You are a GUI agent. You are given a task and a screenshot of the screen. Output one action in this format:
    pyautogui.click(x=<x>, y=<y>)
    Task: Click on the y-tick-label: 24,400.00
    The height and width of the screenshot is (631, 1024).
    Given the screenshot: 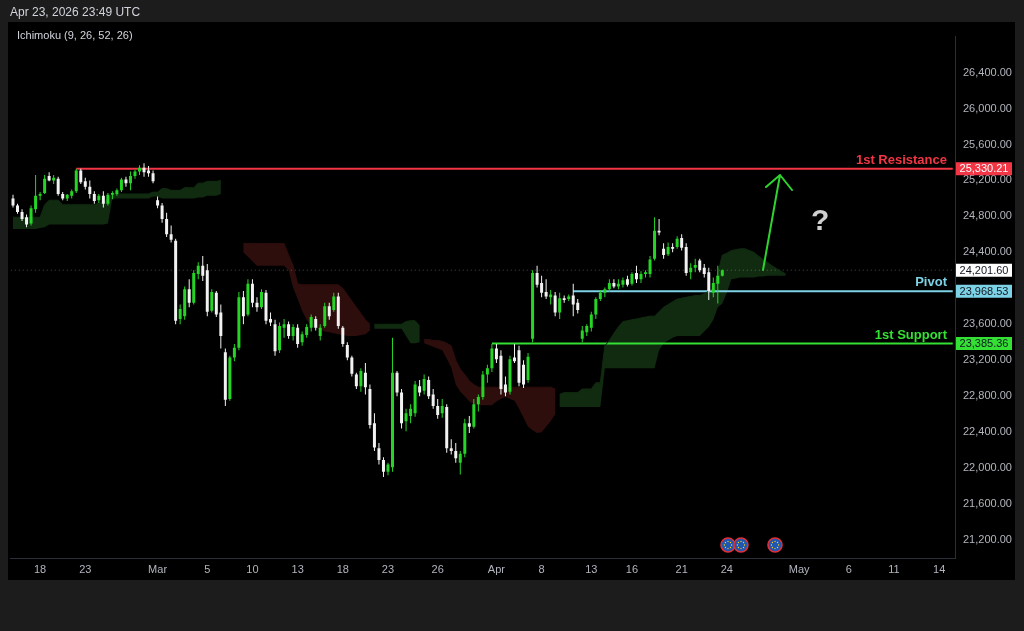 What is the action you would take?
    pyautogui.click(x=987, y=251)
    